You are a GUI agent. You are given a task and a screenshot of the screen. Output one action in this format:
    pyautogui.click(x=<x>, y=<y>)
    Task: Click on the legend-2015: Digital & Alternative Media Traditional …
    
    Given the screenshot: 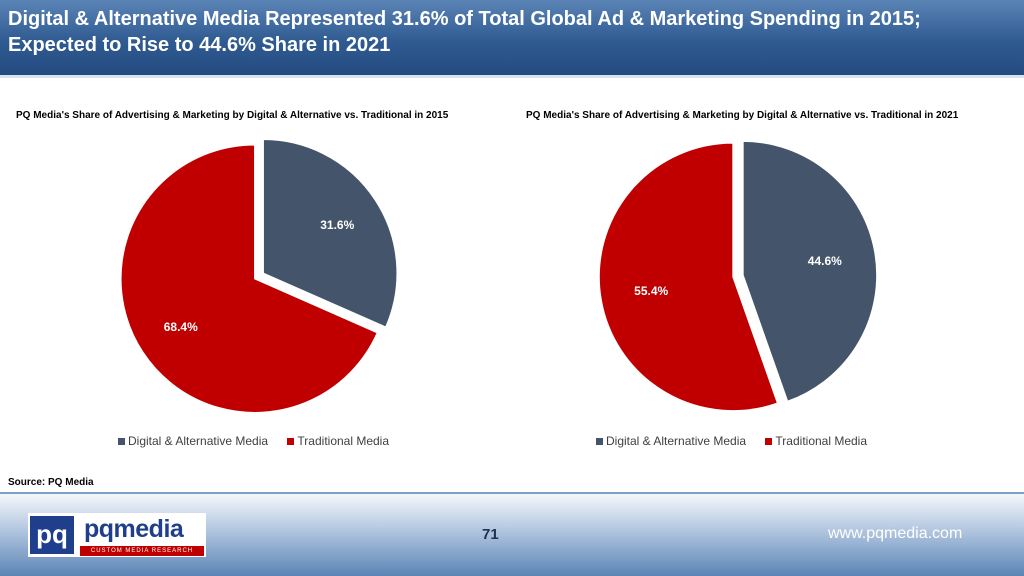 What is the action you would take?
    pyautogui.click(x=261, y=441)
    